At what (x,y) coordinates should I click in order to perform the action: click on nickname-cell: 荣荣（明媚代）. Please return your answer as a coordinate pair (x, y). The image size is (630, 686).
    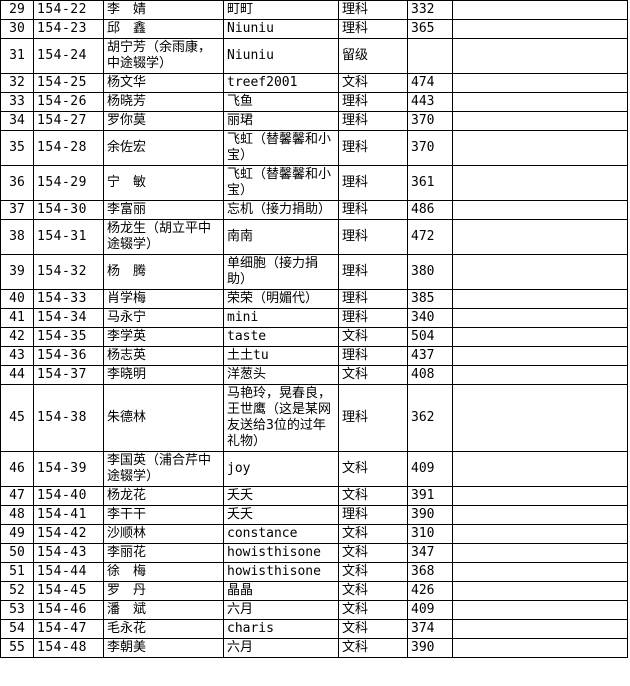
    Looking at the image, I should click on (281, 299).